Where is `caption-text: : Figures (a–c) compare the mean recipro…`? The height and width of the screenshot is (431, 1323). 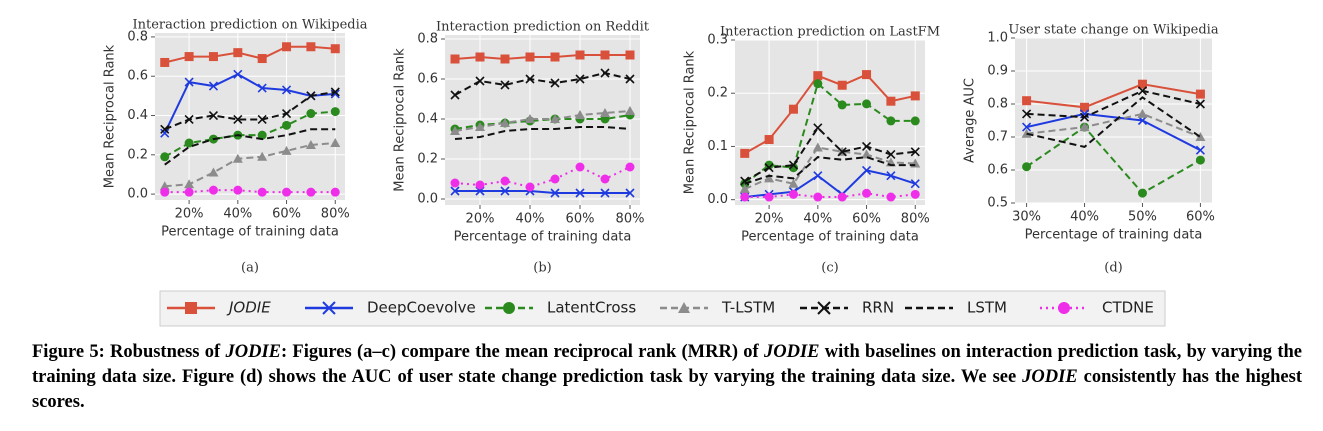 caption-text: : Figures (a–c) compare the mean recipro… is located at coordinates (522, 352).